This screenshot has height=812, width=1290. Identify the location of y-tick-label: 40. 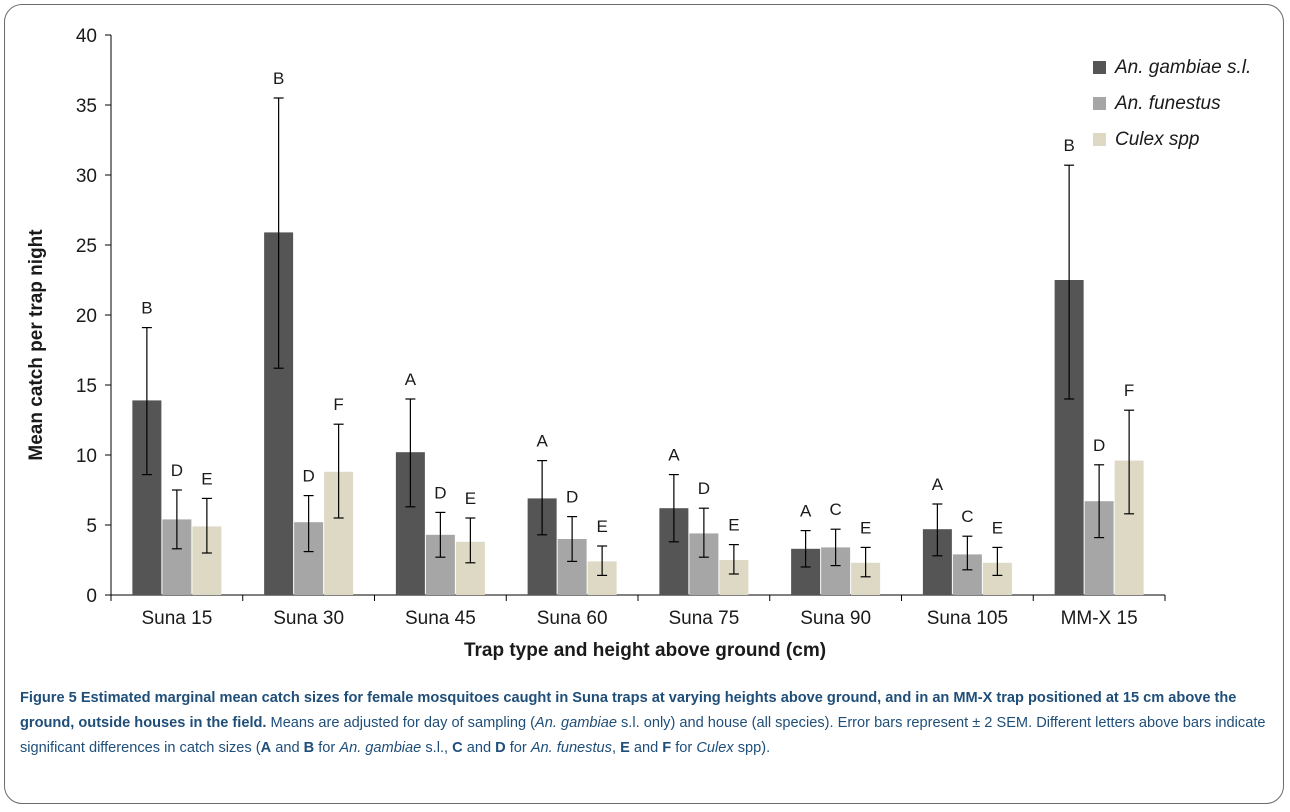
(86, 36).